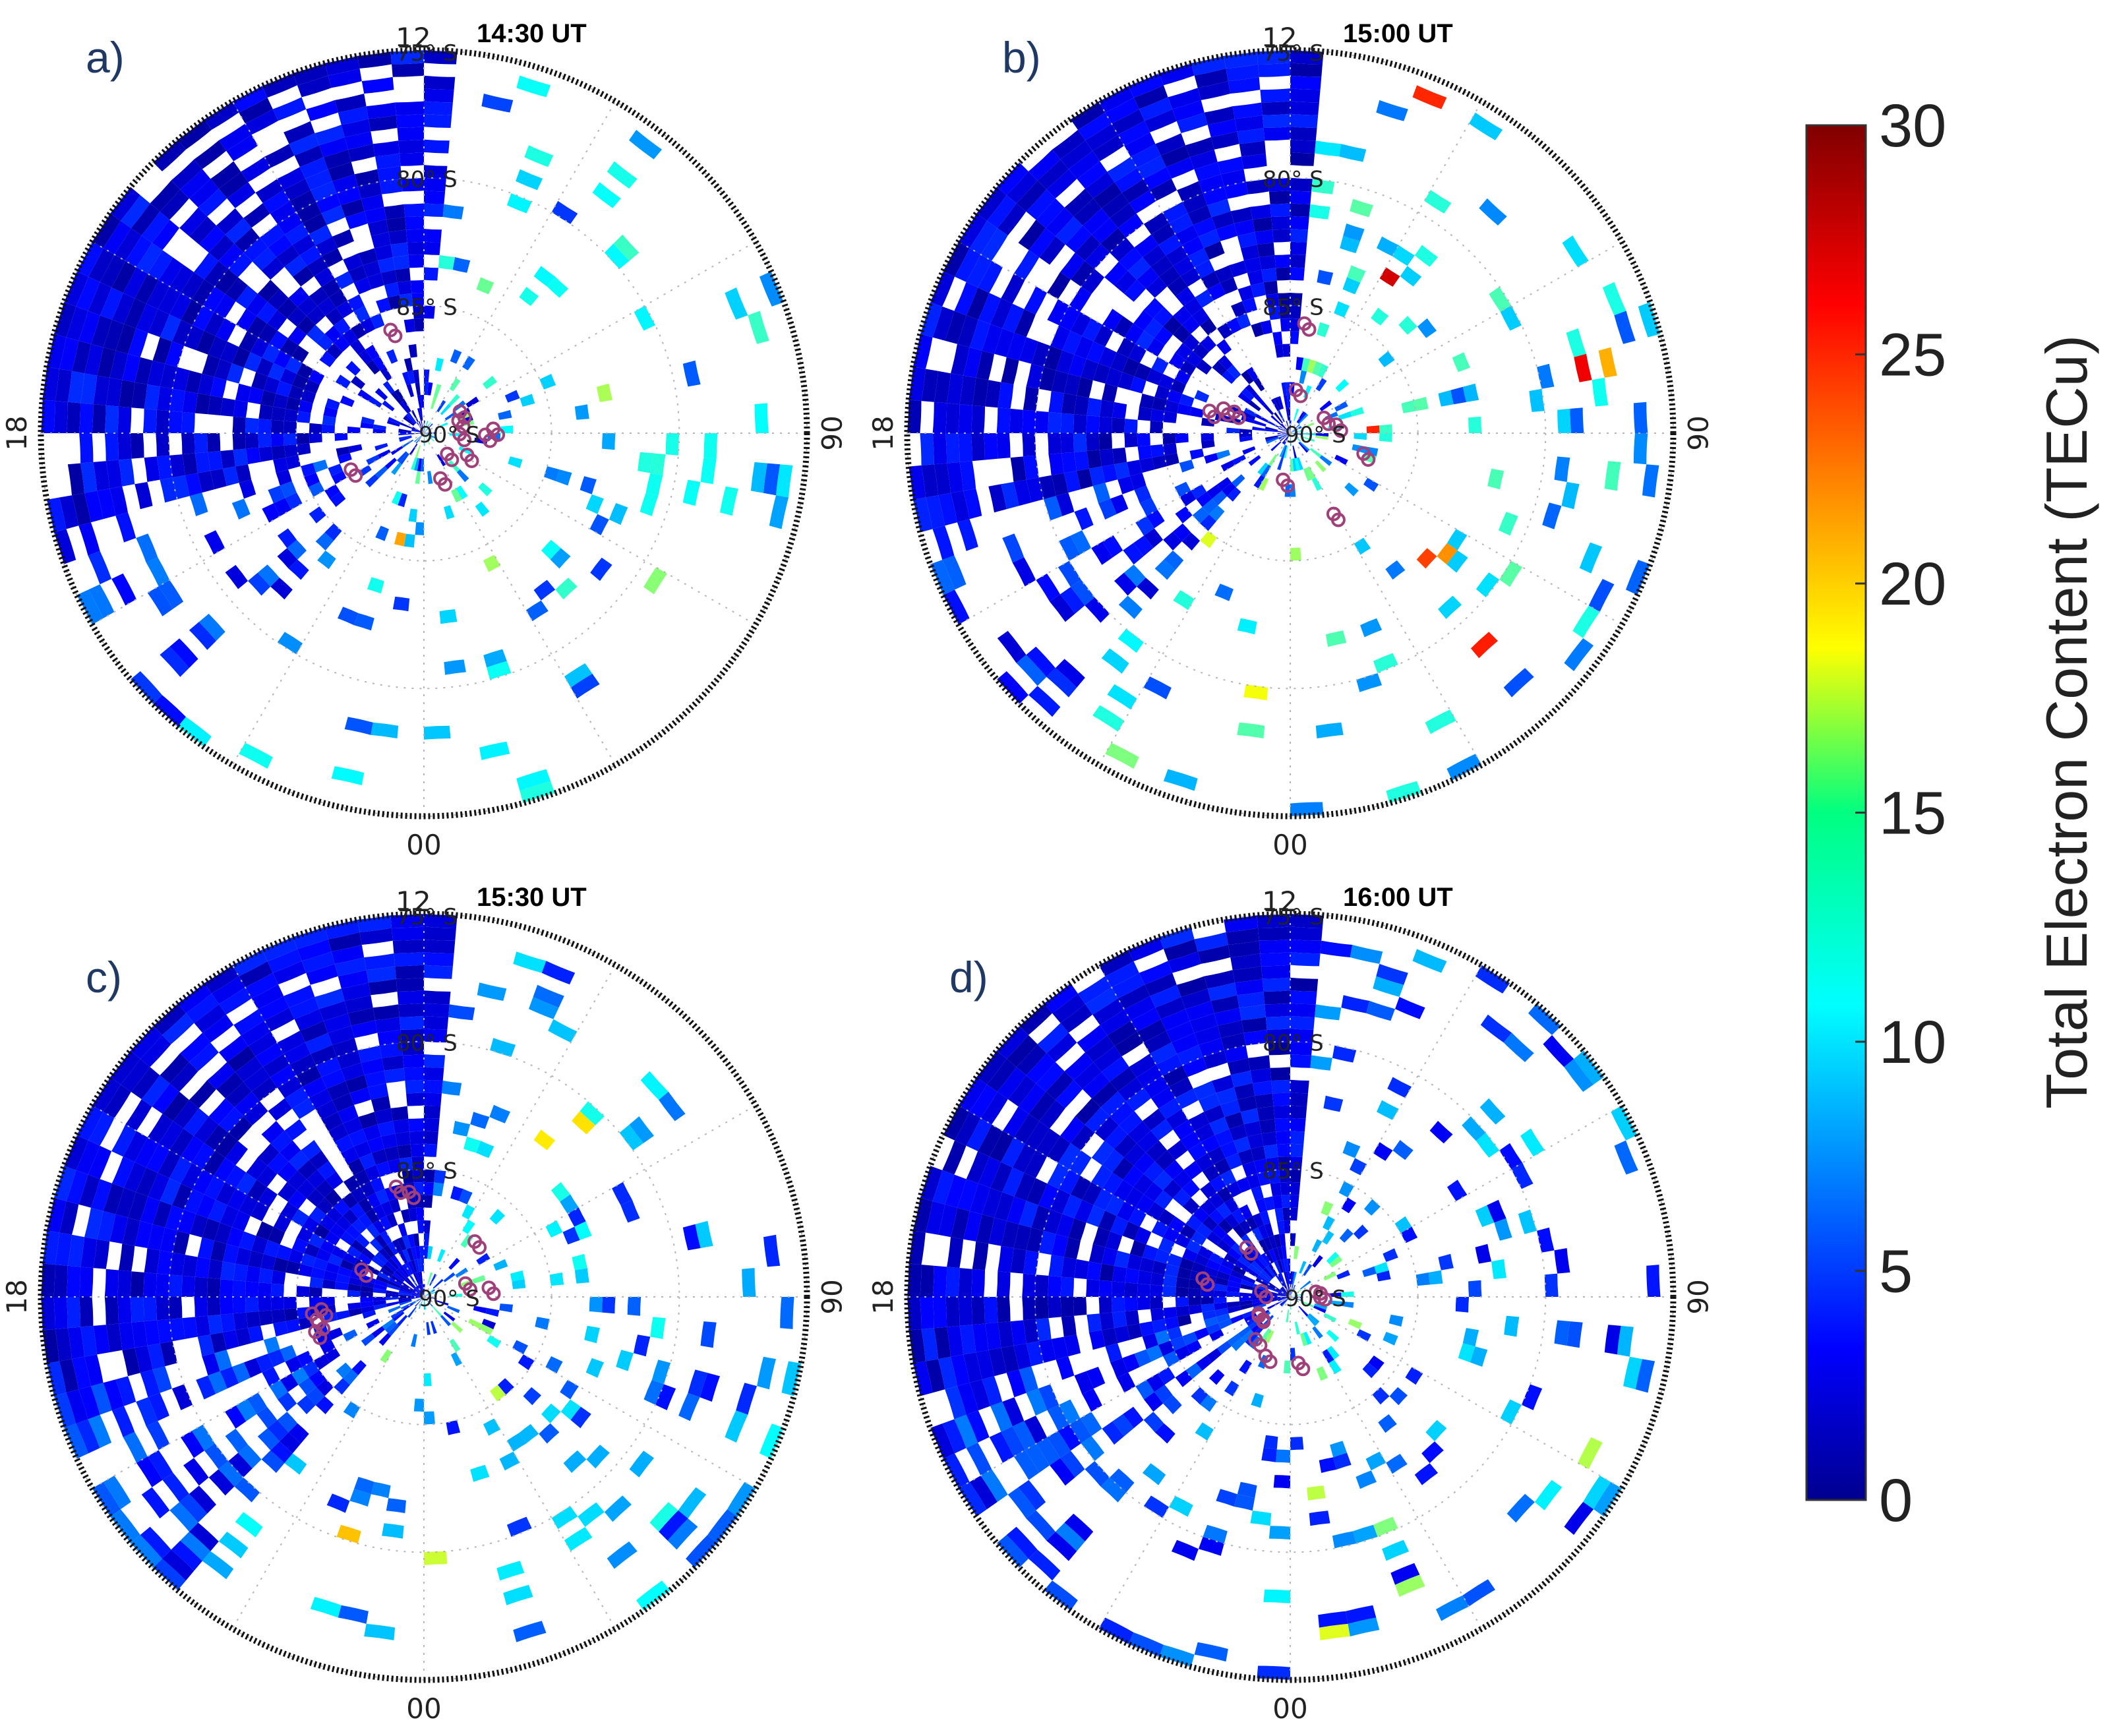 This screenshot has height=1736, width=2115. Describe the element at coordinates (1263, 1319) in the screenshot. I see `station-marker` at that location.